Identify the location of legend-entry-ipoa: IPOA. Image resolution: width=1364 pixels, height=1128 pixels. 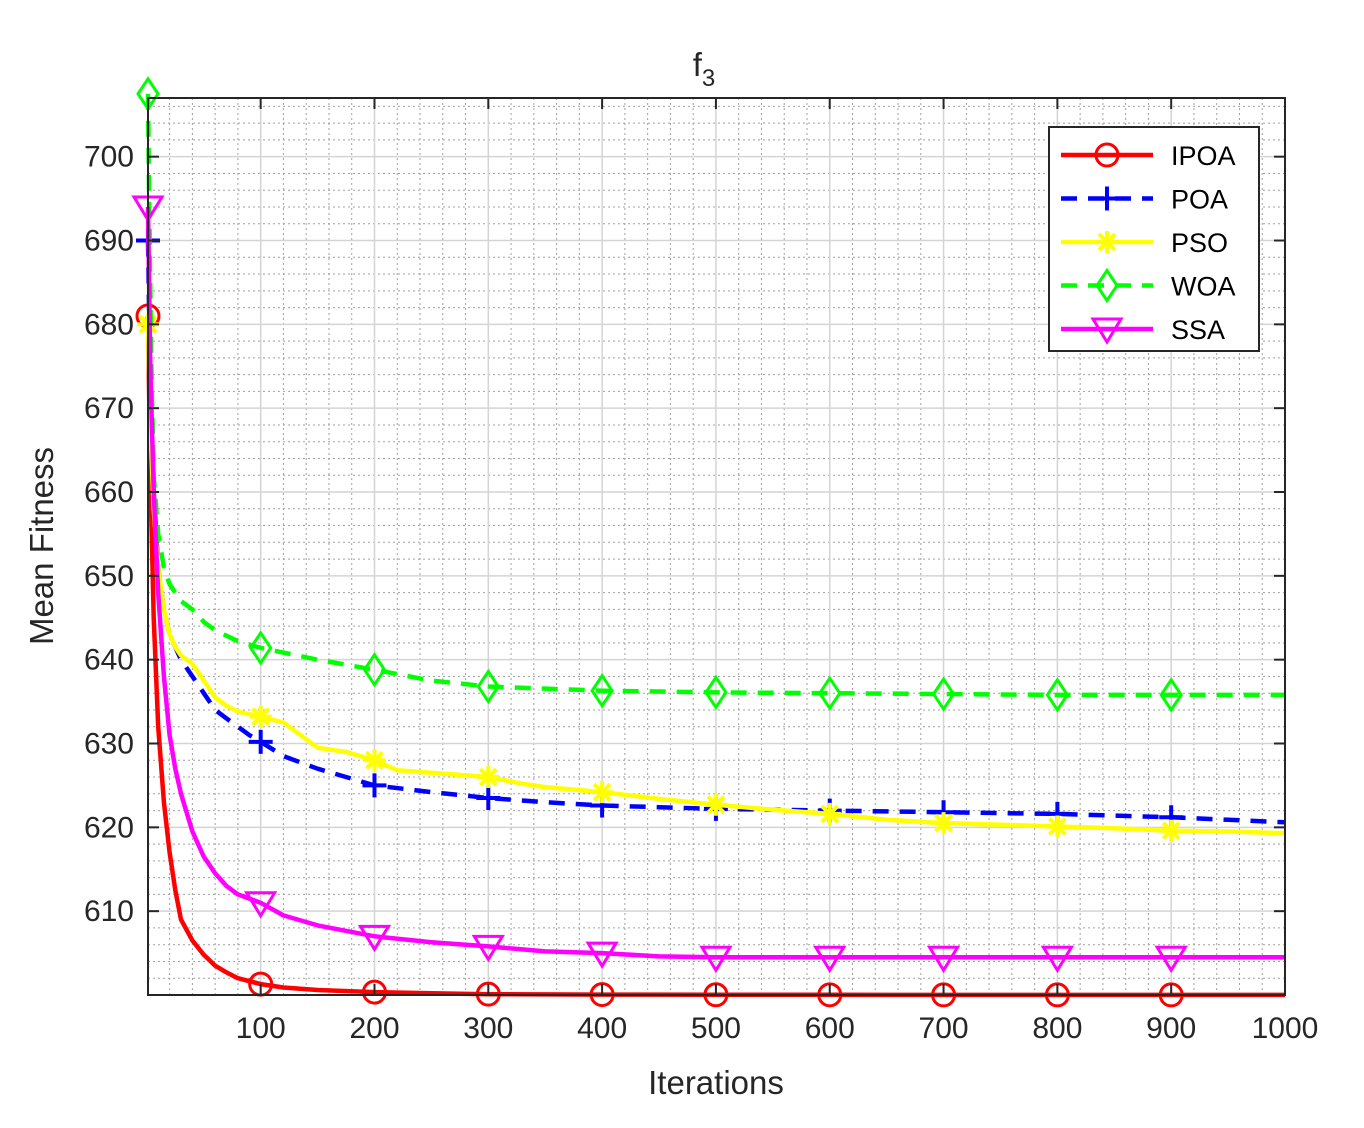
(1148, 156).